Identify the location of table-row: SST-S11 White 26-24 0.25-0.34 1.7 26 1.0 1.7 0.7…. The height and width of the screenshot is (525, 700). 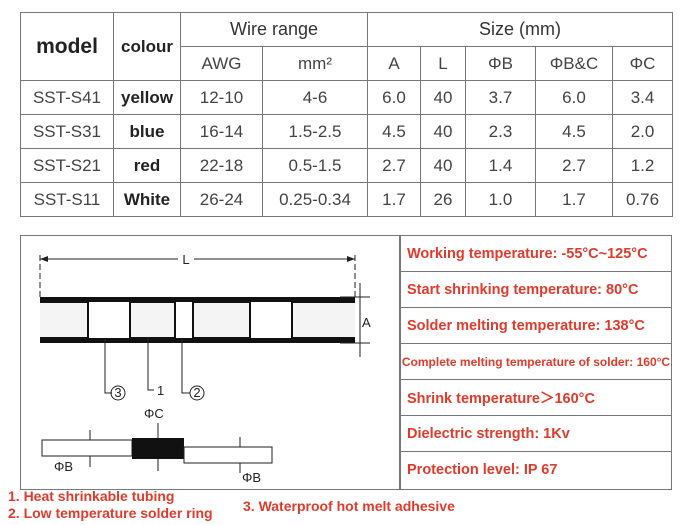
(347, 199).